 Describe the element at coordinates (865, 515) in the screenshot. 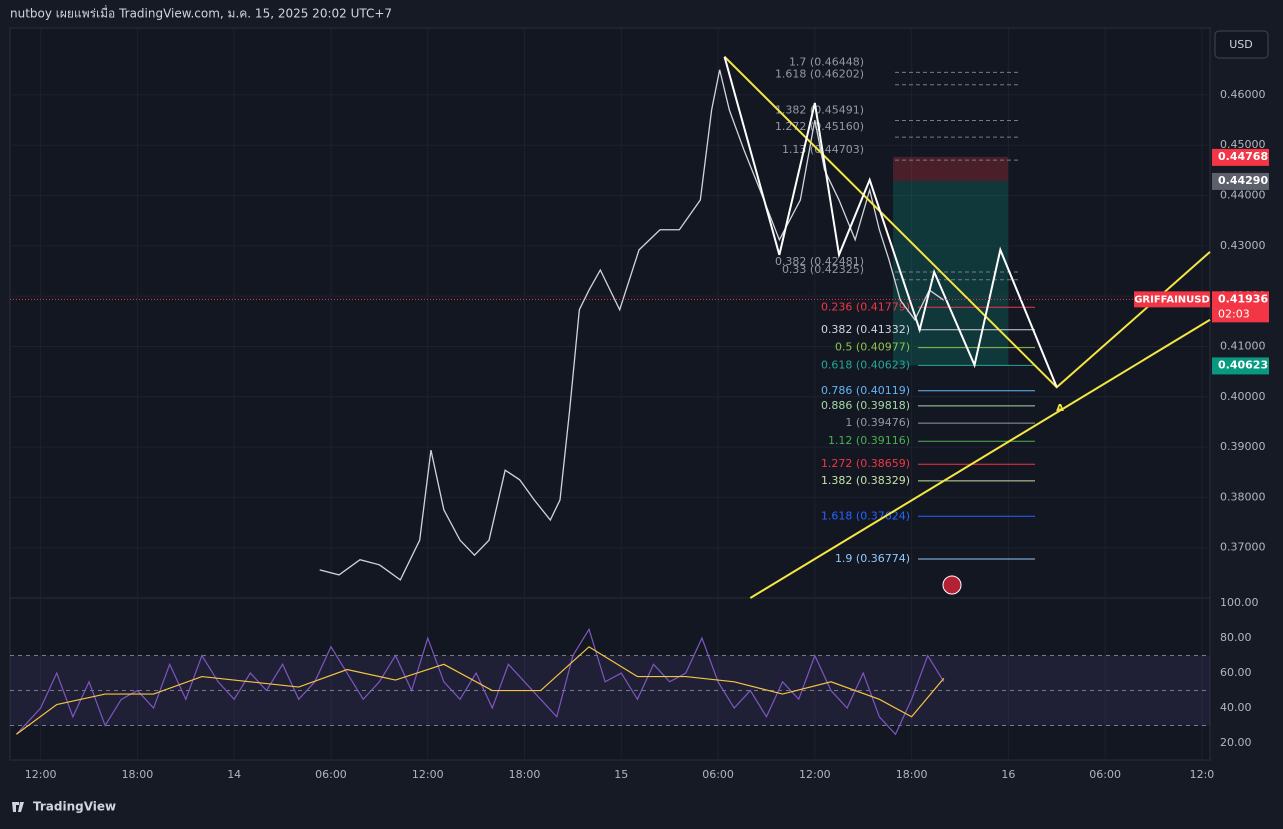

I see `fib-label: 1.618 (0.37624)` at that location.